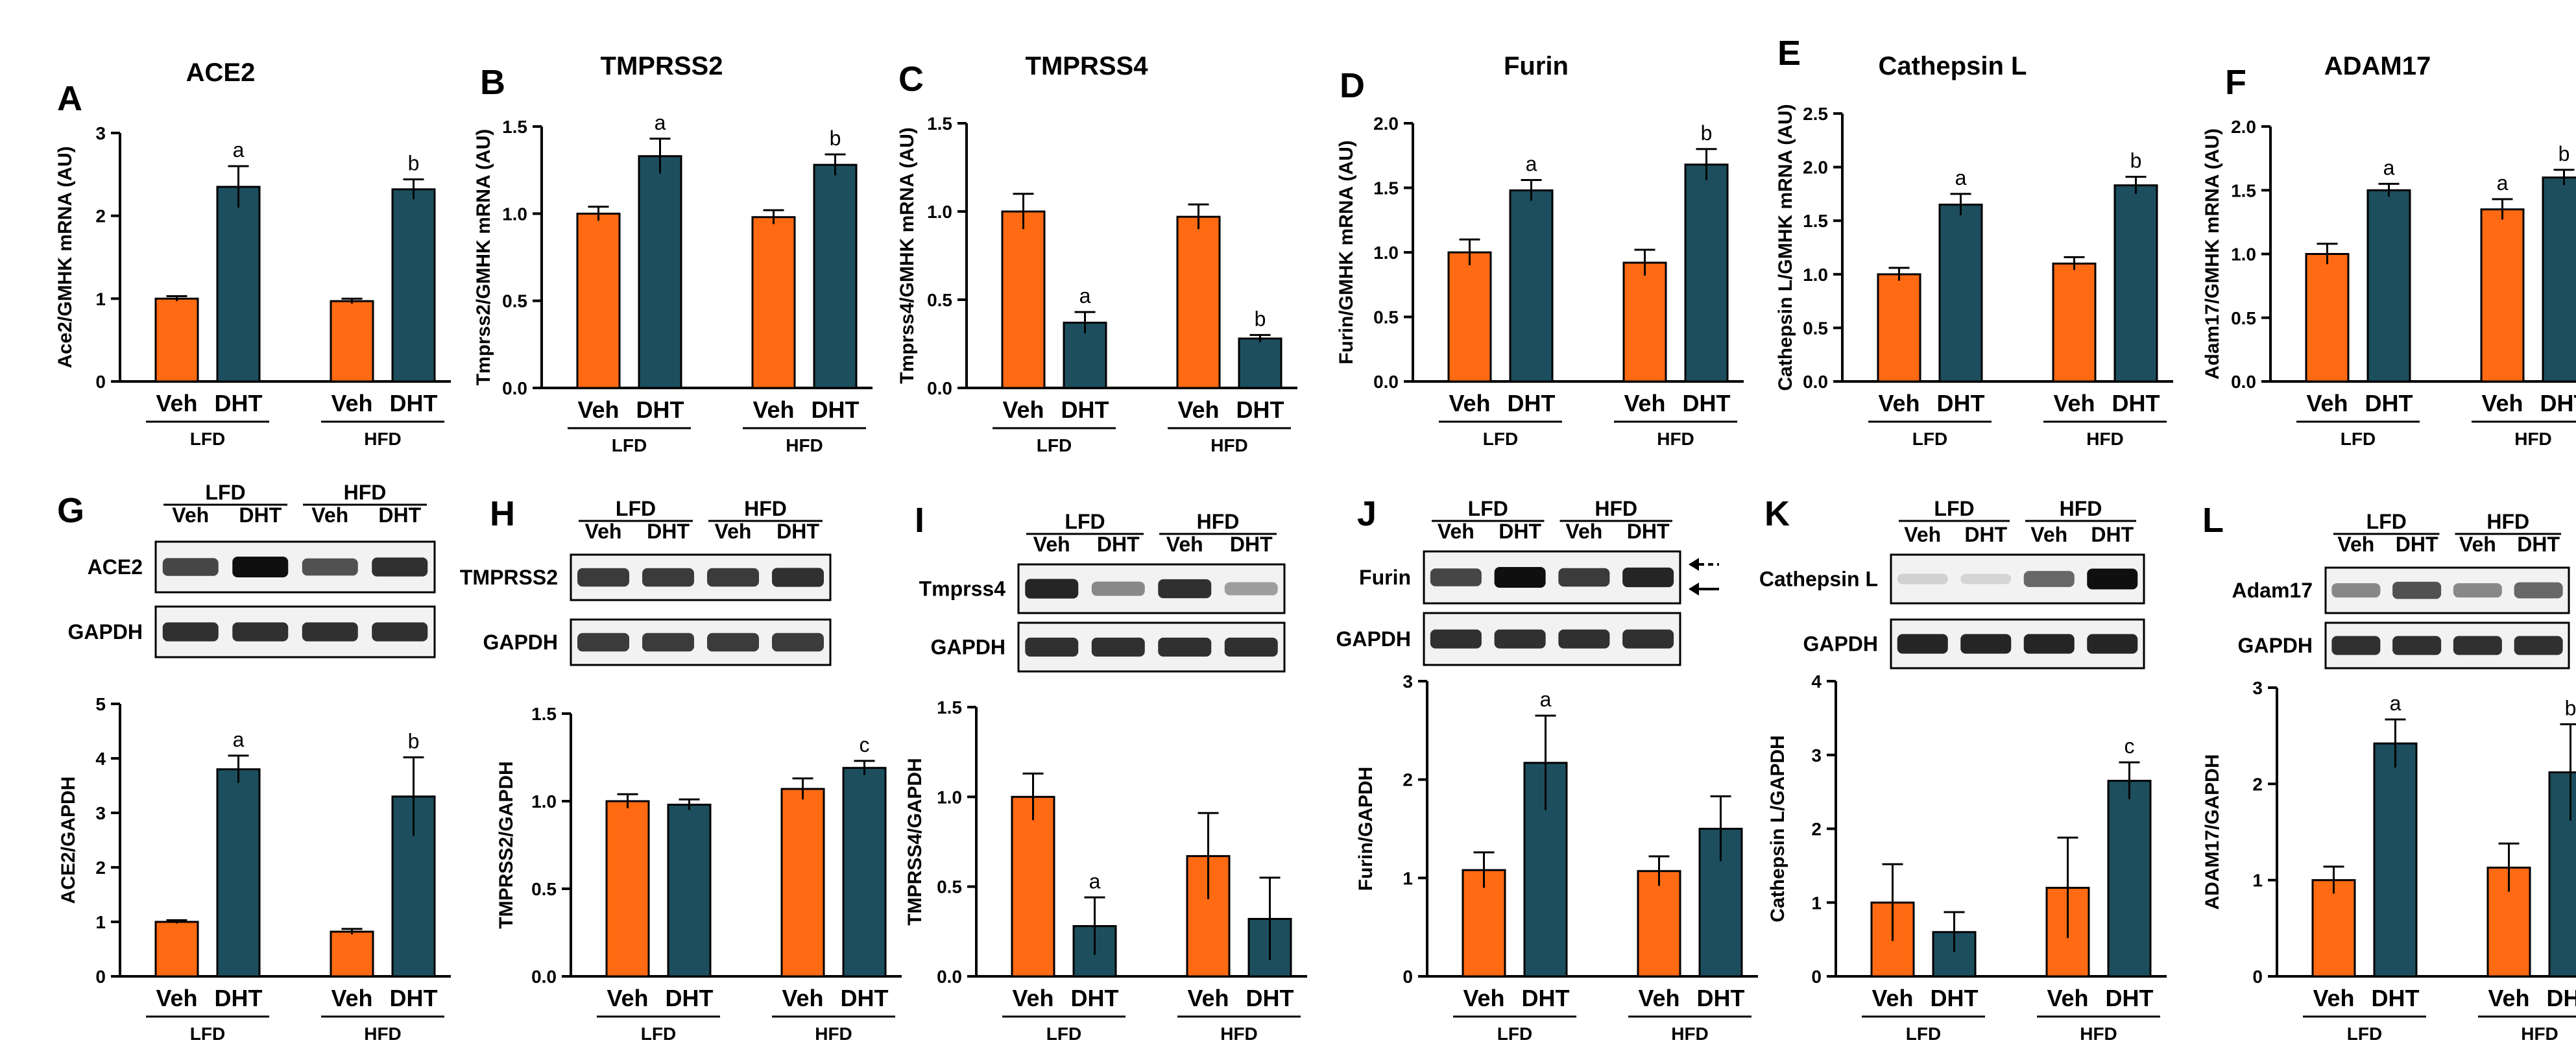 This screenshot has width=2576, height=1049. Describe the element at coordinates (2081, 508) in the screenshot. I see `blot-group-label: HFD` at that location.